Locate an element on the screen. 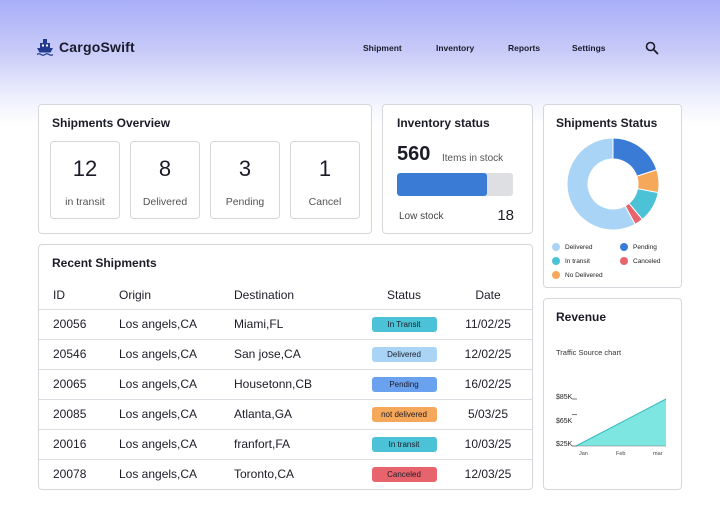 The height and width of the screenshot is (512, 720). cell-destination: Housetonn,CB is located at coordinates (294, 383).